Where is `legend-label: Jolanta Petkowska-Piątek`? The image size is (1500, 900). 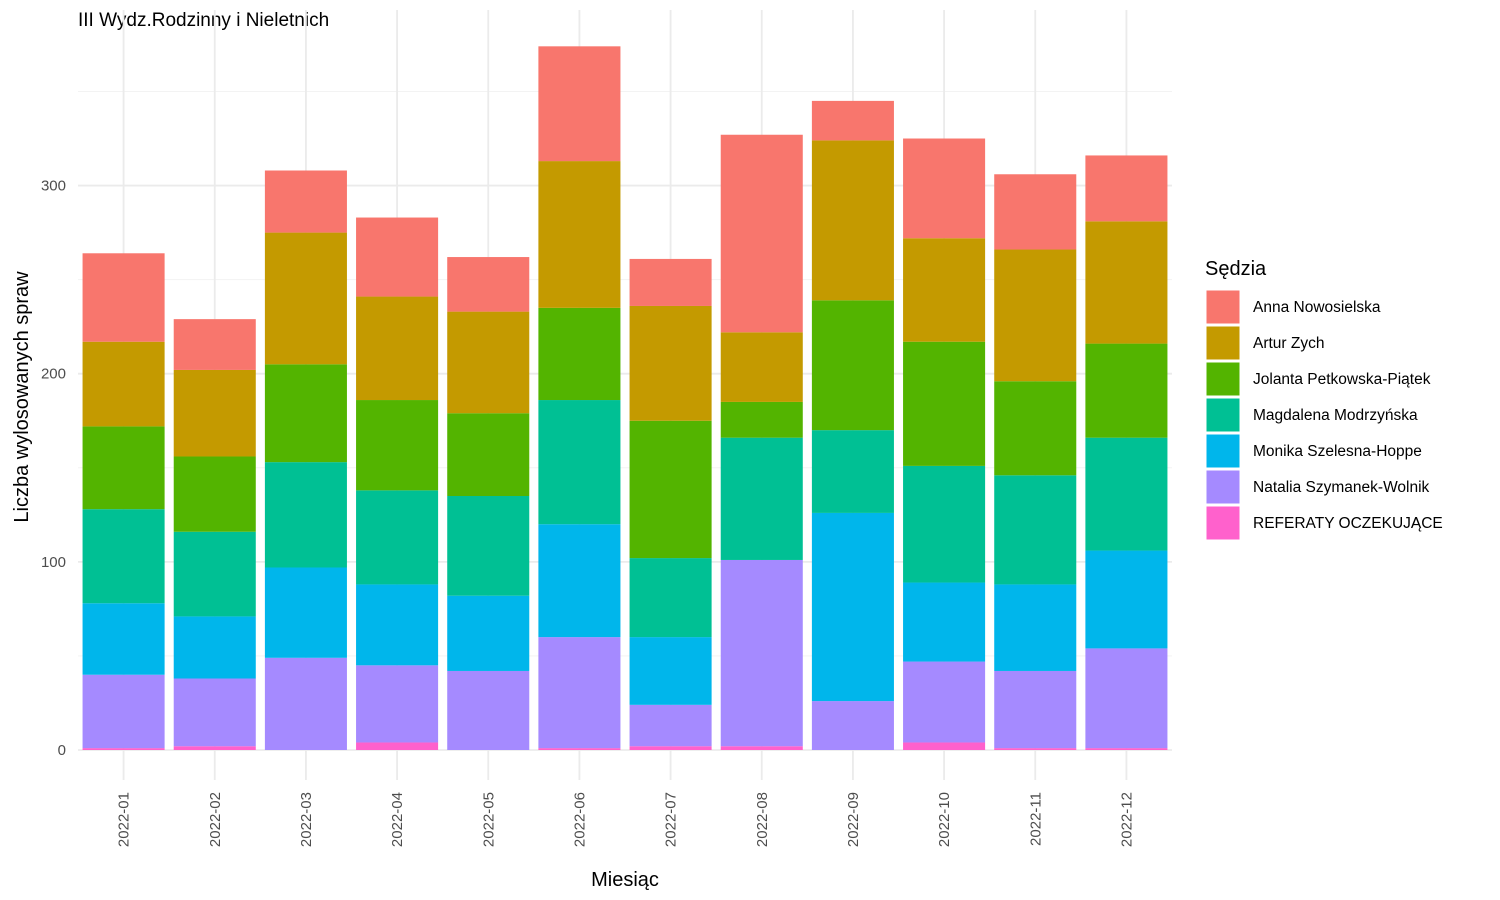 legend-label: Jolanta Petkowska-Piątek is located at coordinates (1342, 379).